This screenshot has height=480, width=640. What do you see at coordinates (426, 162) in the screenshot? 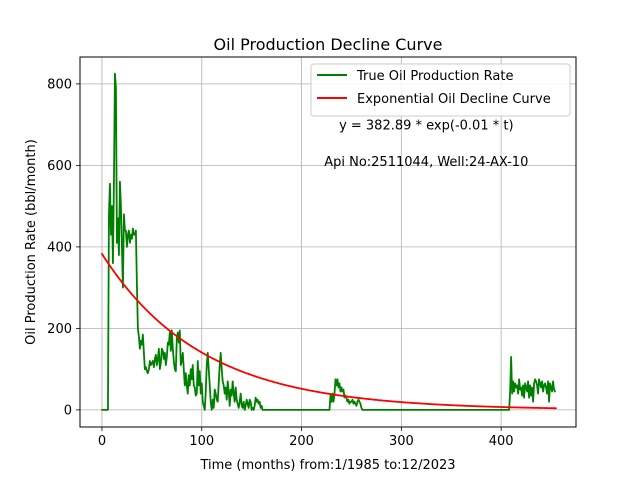
I see `annotation-1: Api No:2511044, Well:24-AX-10` at bounding box center [426, 162].